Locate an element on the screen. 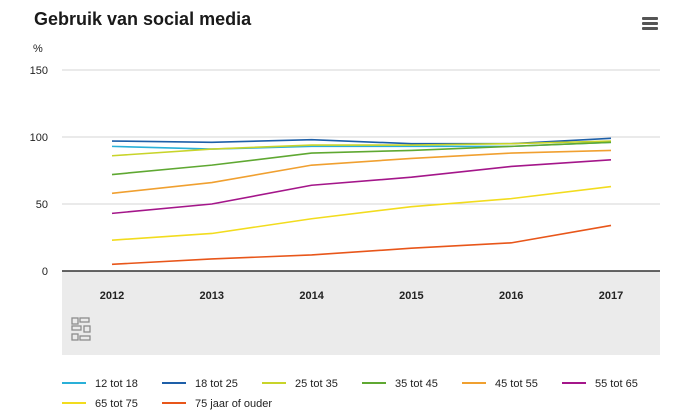 Image resolution: width=677 pixels, height=413 pixels. legend-label: 45 tot 55 is located at coordinates (516, 384).